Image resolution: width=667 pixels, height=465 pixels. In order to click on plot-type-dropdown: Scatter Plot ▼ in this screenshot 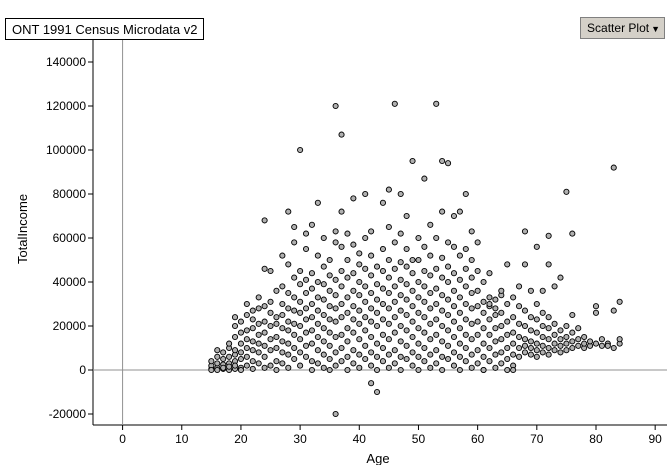, I will do `click(622, 28)`.